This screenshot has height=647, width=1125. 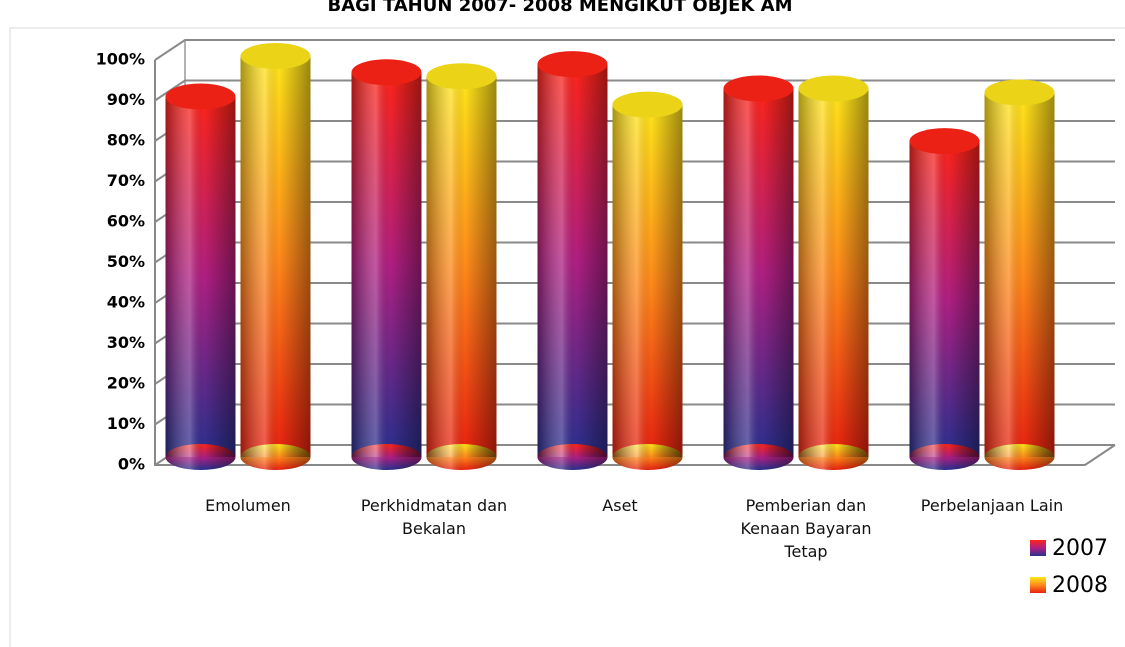 I want to click on legend-label: 2007, so click(x=1080, y=548).